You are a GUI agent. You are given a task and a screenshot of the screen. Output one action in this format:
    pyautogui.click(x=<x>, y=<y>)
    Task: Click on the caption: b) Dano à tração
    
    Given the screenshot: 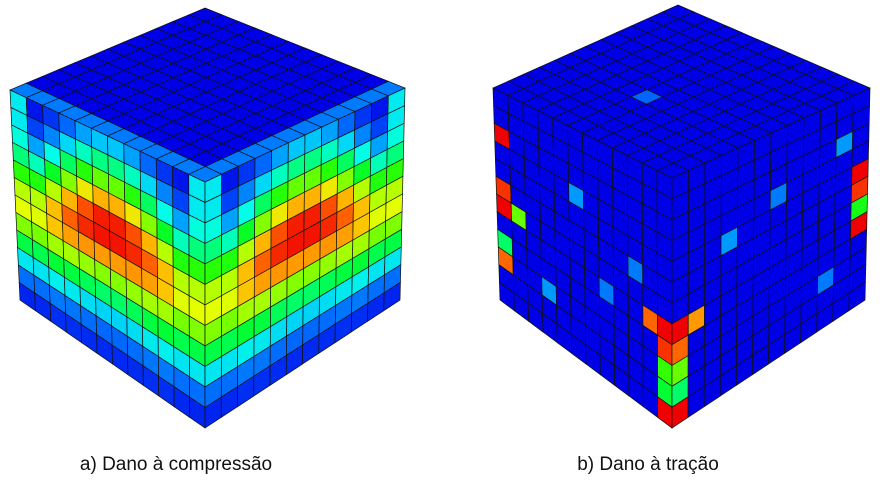 What is the action you would take?
    pyautogui.click(x=648, y=464)
    